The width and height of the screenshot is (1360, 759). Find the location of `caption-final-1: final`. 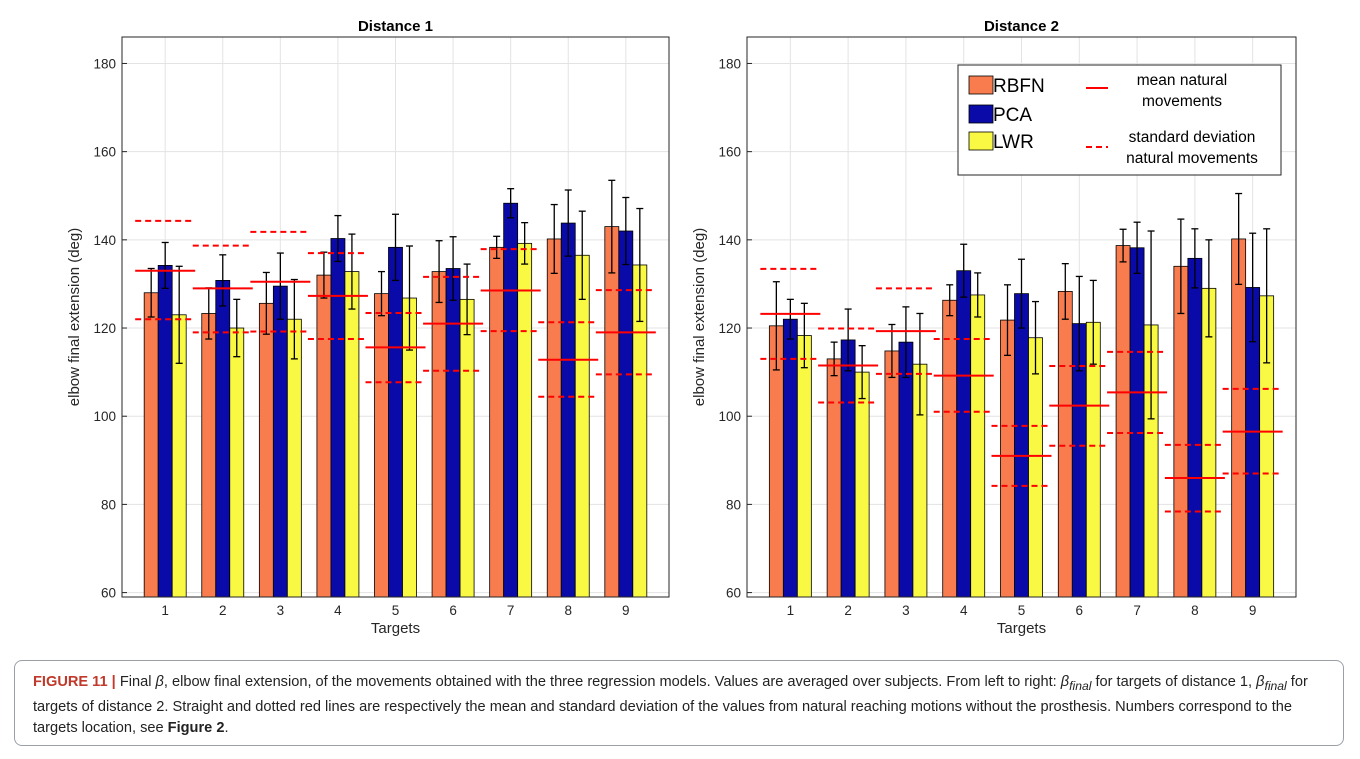

caption-final-1: final is located at coordinates (1080, 686).